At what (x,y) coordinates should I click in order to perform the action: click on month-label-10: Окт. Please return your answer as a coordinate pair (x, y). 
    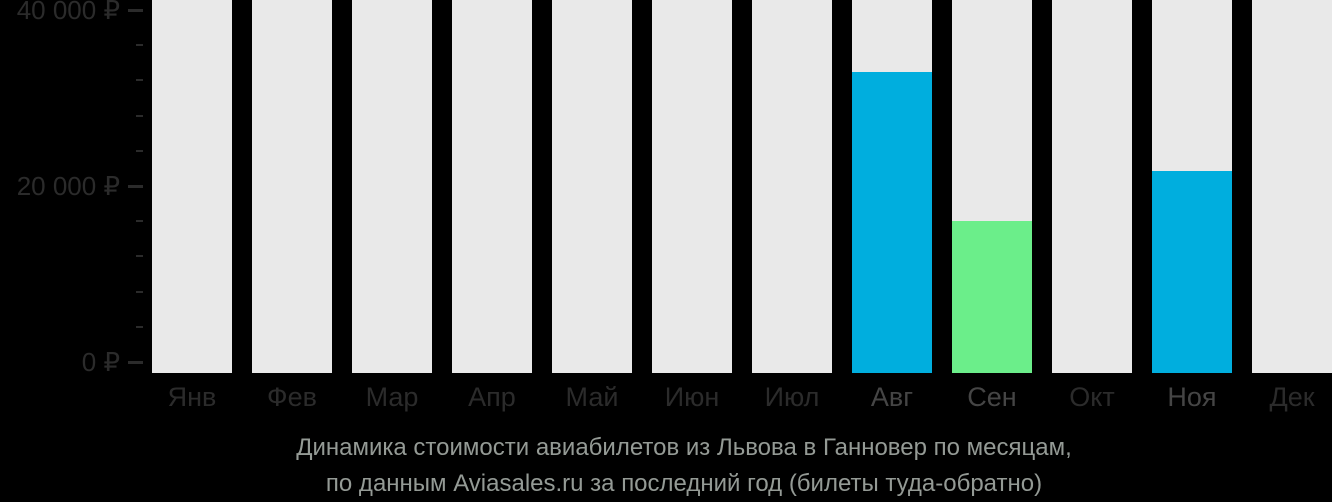
    Looking at the image, I should click on (1092, 397).